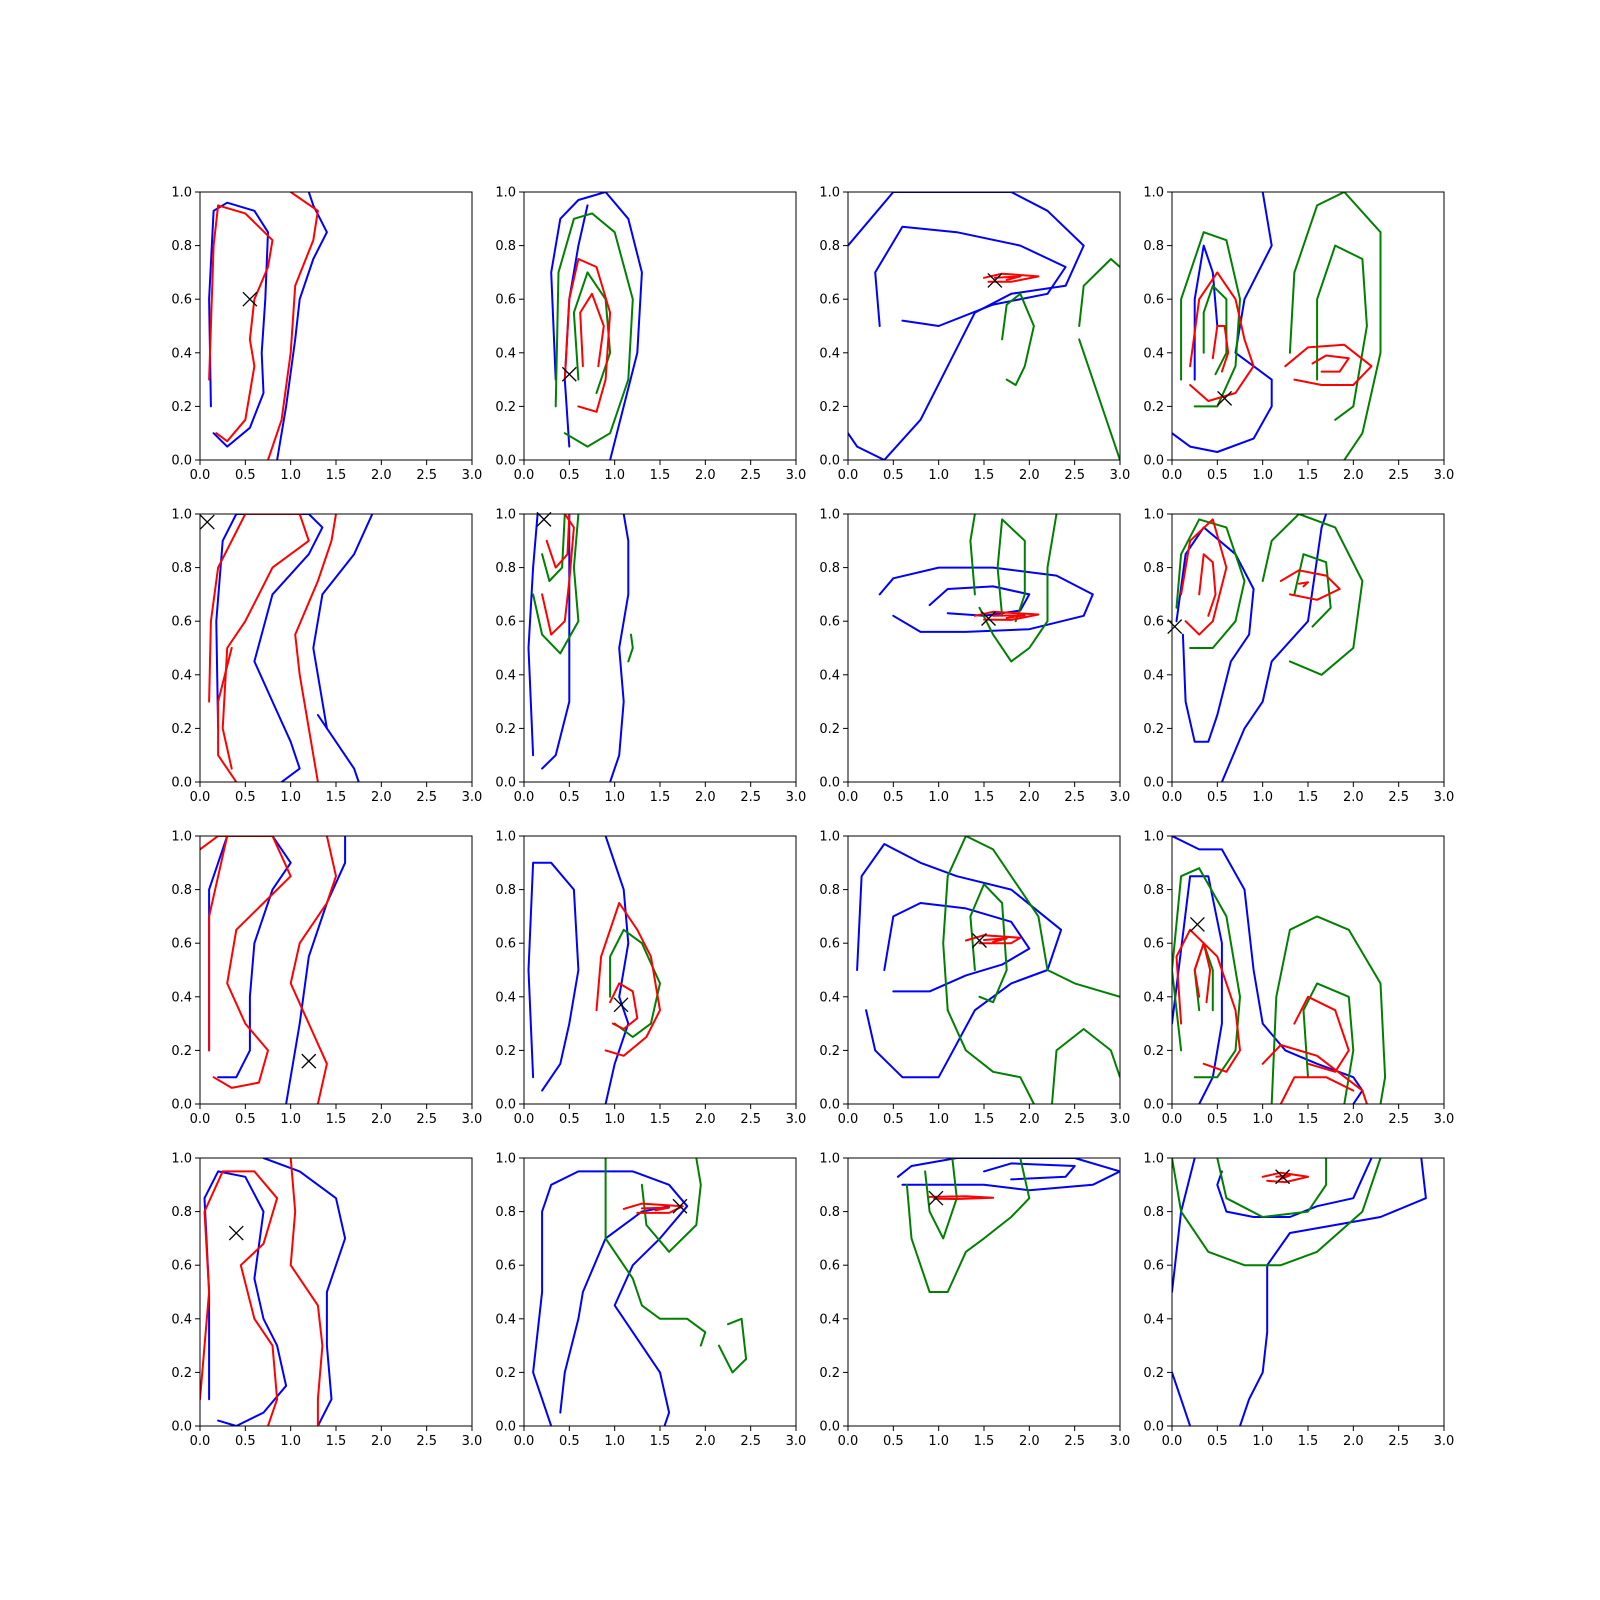 The width and height of the screenshot is (1600, 1600). What do you see at coordinates (650, 979) in the screenshot?
I see `subplot-r3-c2: 0.0 0.5 1.0 1.5 2.0 2.5 3.0 0.0 0.2 0.4 0.6 0.8 1.0` at bounding box center [650, 979].